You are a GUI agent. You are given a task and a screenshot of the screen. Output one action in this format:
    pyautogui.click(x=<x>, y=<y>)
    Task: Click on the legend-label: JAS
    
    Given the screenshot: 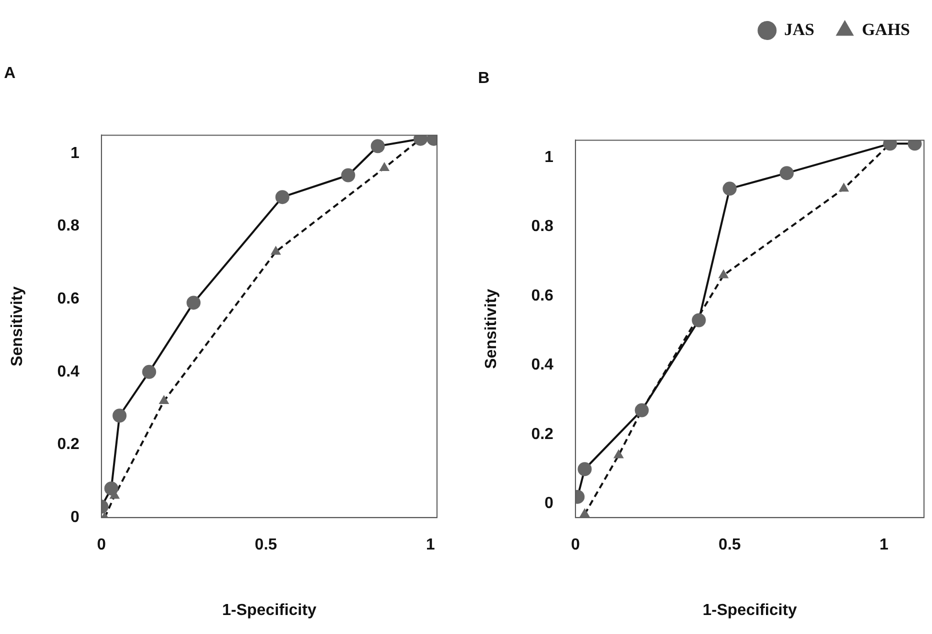 What is the action you would take?
    pyautogui.click(x=799, y=29)
    